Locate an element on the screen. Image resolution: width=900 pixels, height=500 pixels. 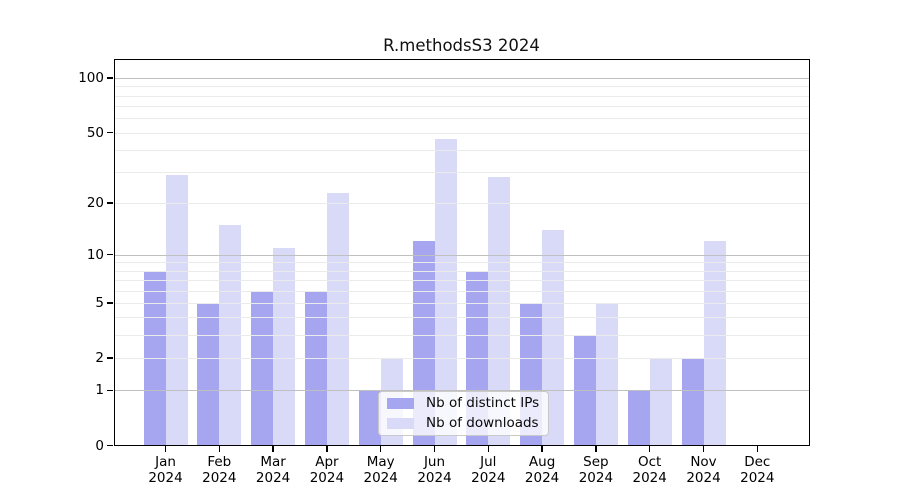
bar-downloads-jun is located at coordinates (445, 292).